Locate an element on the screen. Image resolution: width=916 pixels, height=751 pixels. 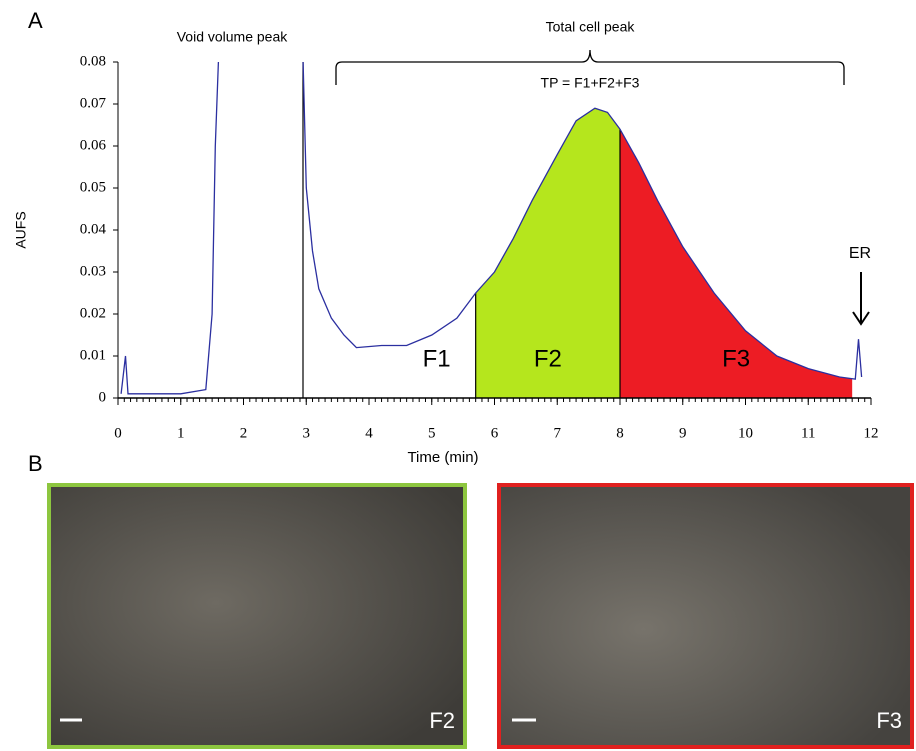
bracket is located at coordinates (590, 67).